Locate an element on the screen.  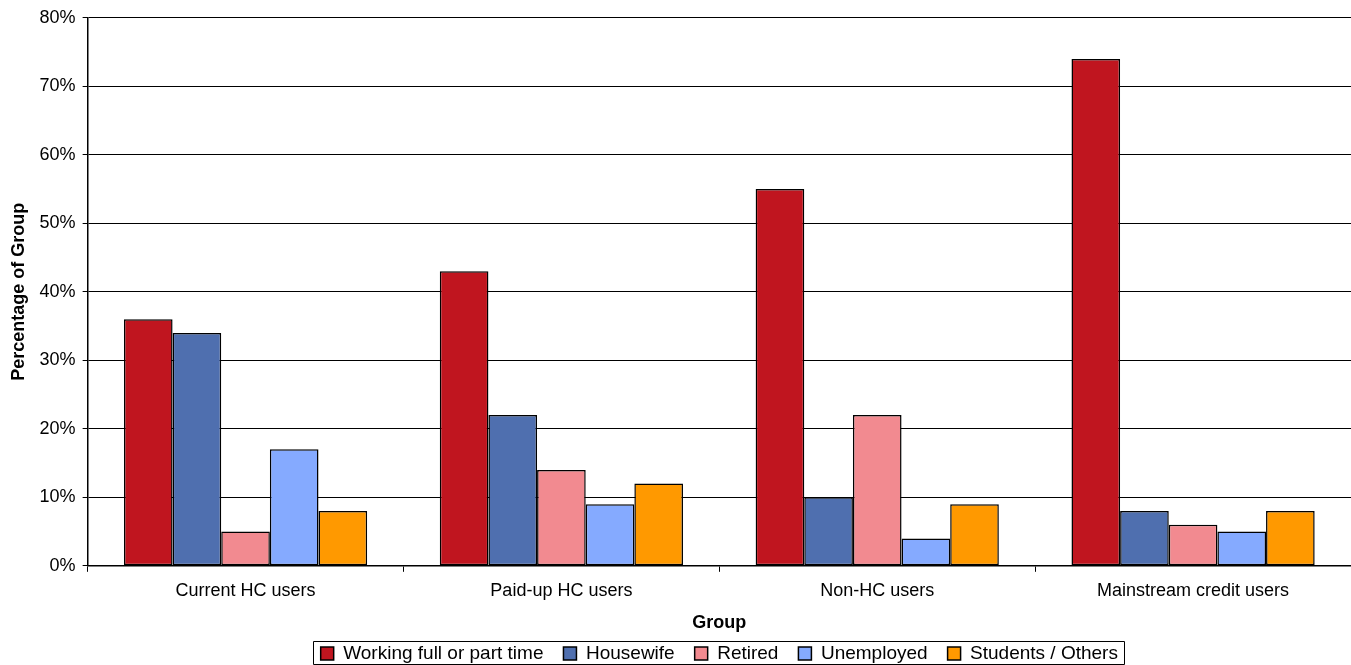
y-axis-title: Percentage of Group is located at coordinates (17, 291).